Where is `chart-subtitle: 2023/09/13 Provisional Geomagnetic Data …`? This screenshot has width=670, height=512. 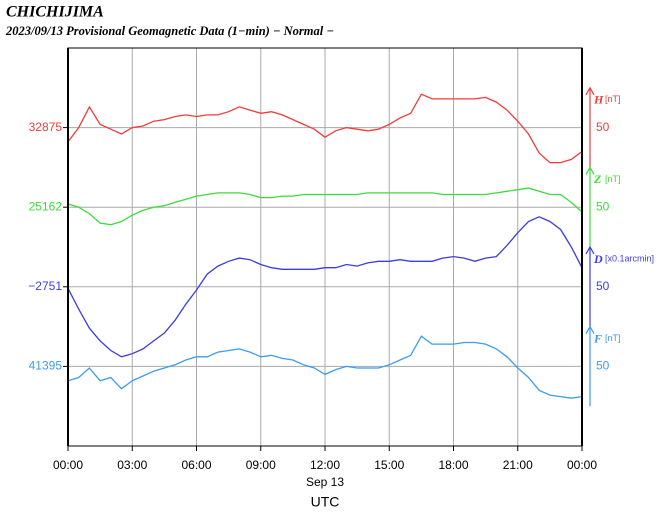
chart-subtitle: 2023/09/13 Provisional Geomagnetic Data … is located at coordinates (169, 31).